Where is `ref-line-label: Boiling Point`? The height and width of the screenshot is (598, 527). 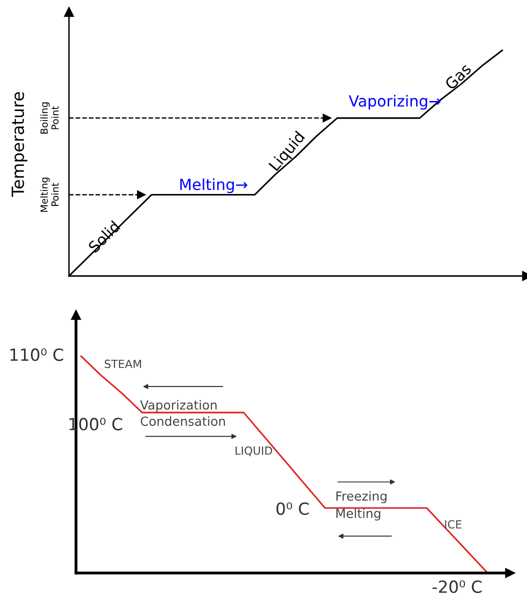 ref-line-label: Boiling Point is located at coordinates (49, 118).